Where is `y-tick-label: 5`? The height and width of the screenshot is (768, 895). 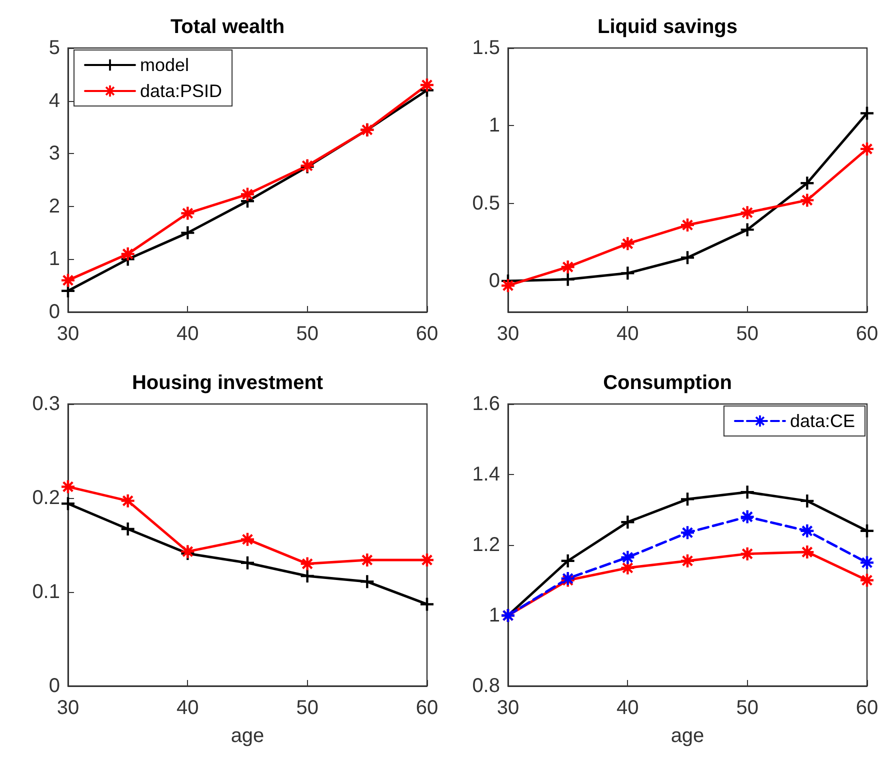 y-tick-label: 5 is located at coordinates (54, 48).